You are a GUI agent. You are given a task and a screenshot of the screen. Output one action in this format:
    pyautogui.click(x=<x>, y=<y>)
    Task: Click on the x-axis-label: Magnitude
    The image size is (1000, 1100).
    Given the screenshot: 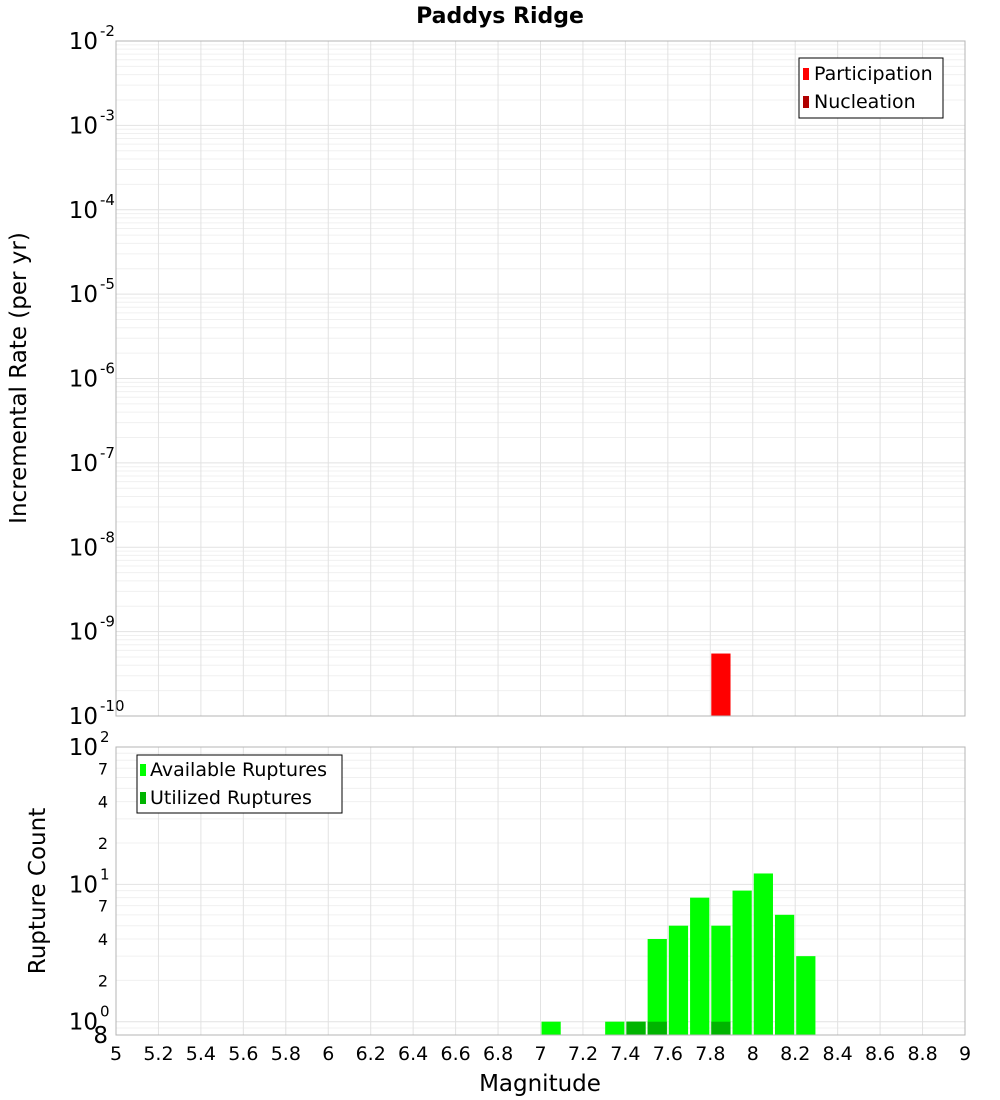 What is the action you would take?
    pyautogui.click(x=540, y=1084)
    